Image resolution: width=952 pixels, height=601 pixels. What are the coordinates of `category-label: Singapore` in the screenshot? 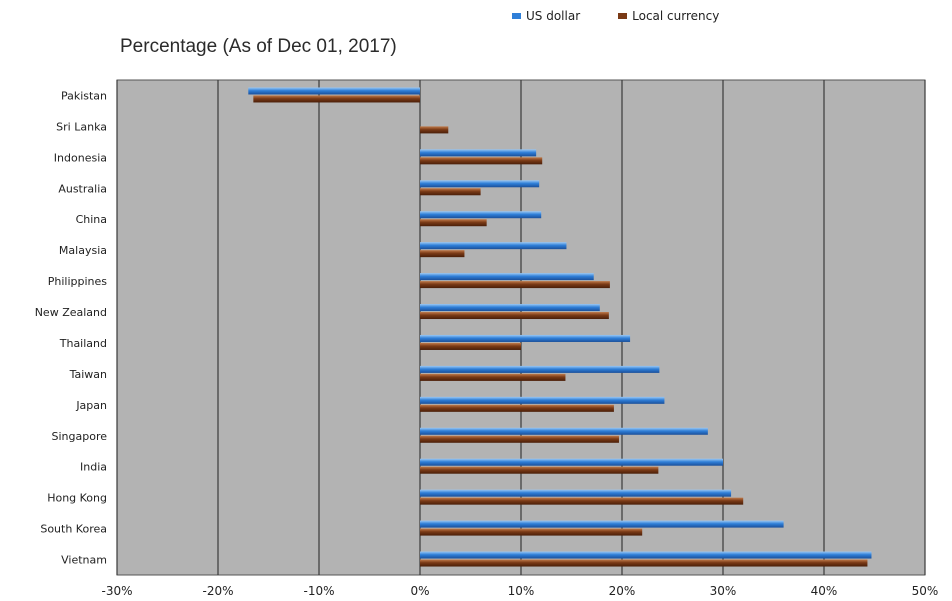 It's located at (80, 436).